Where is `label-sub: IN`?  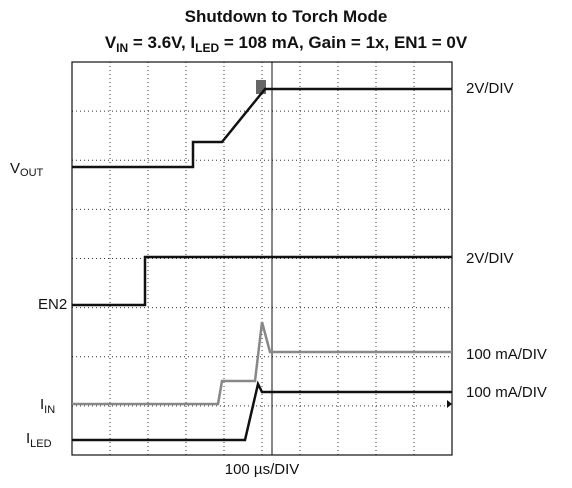
label-sub: IN is located at coordinates (49, 410).